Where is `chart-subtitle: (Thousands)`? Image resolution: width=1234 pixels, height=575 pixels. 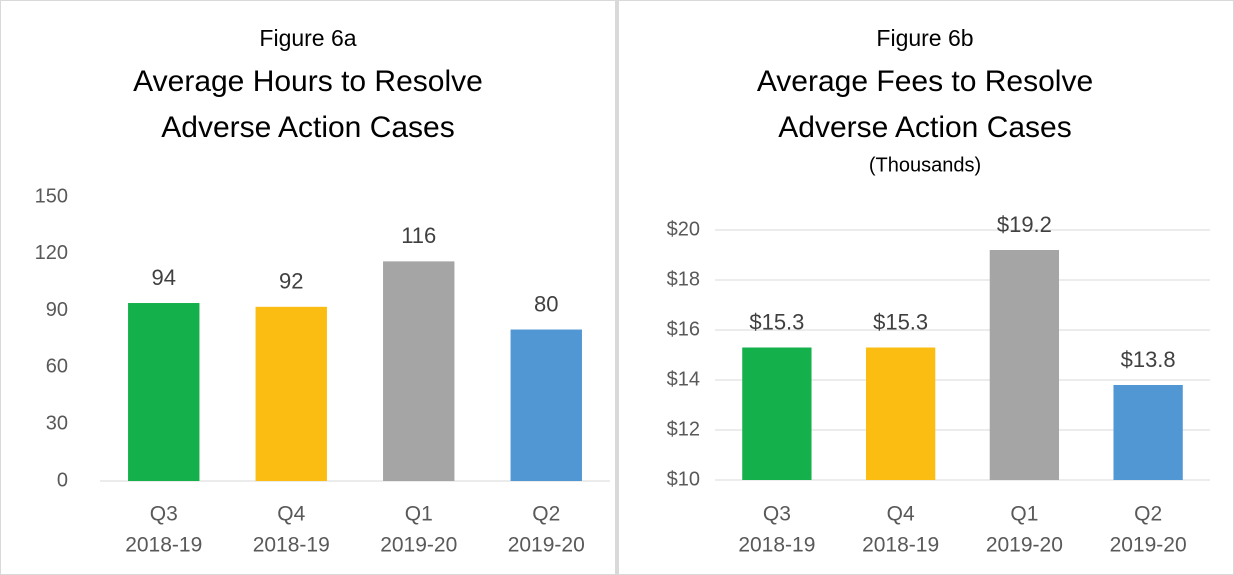
chart-subtitle: (Thousands) is located at coordinates (925, 165).